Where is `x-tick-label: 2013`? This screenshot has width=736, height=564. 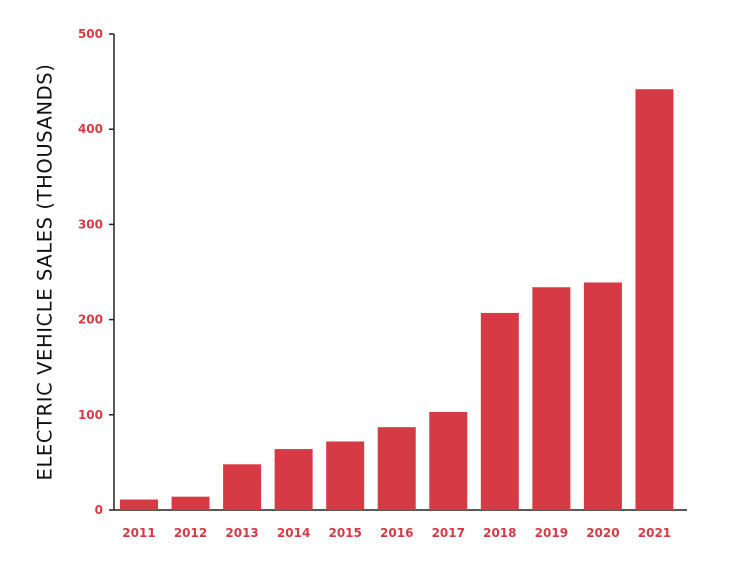 x-tick-label: 2013 is located at coordinates (241, 533).